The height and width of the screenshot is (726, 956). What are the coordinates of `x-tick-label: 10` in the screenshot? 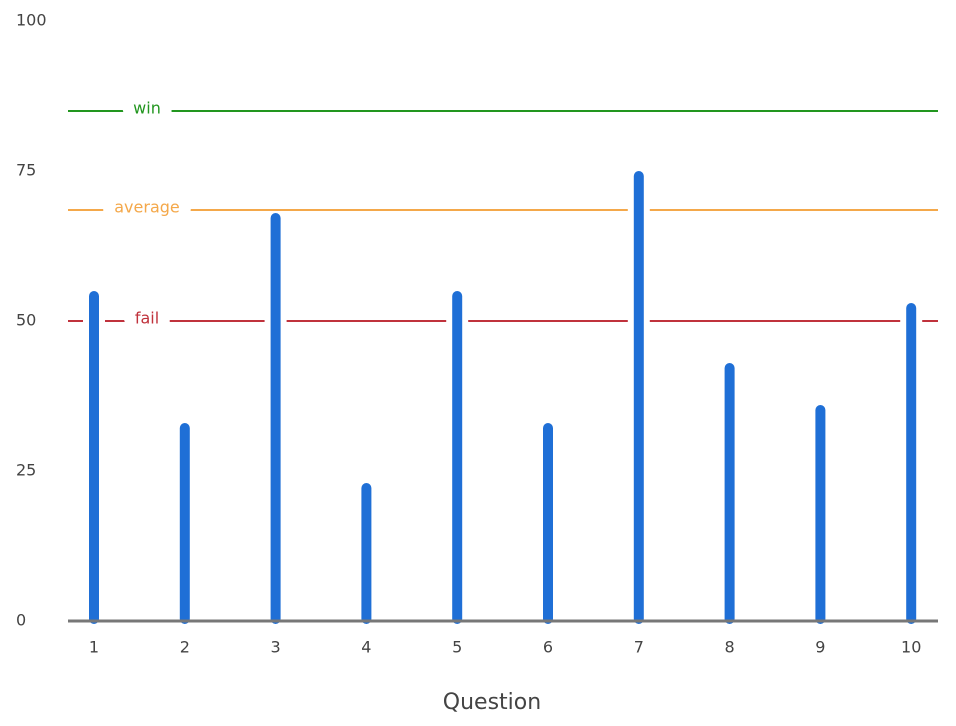 It's located at (911, 647).